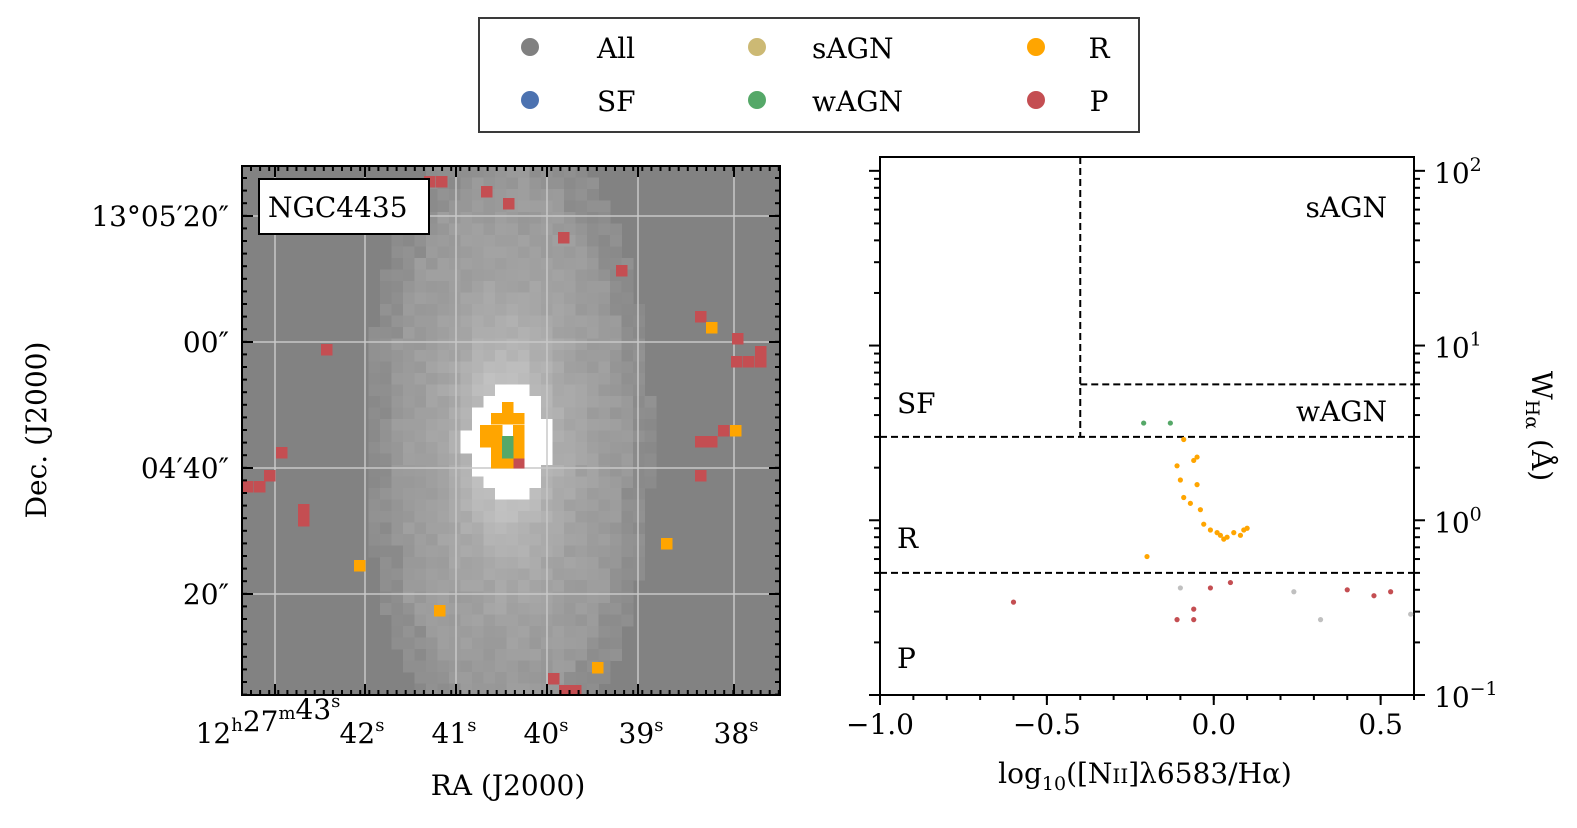 This screenshot has height=828, width=1577. I want to click on legend-marker-all, so click(530, 47).